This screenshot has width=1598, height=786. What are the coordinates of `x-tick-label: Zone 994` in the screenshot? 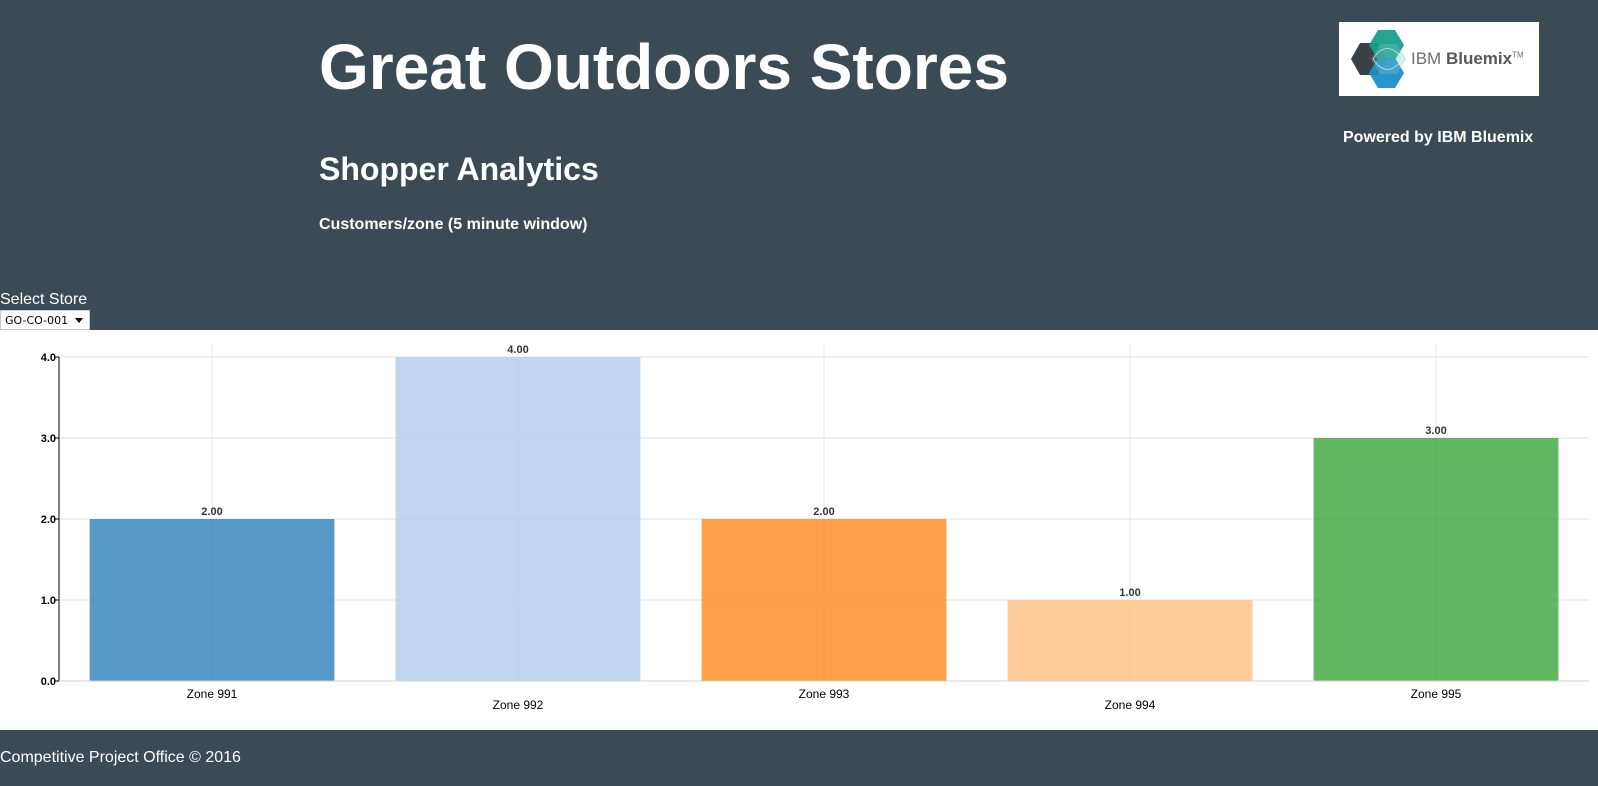 It's located at (1130, 705).